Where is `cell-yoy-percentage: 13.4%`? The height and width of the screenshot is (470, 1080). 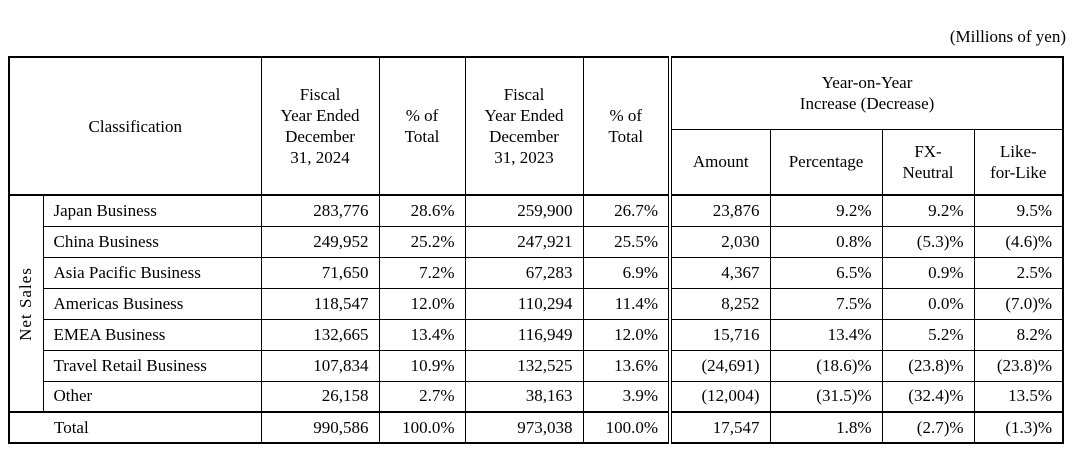
cell-yoy-percentage: 13.4% is located at coordinates (826, 334).